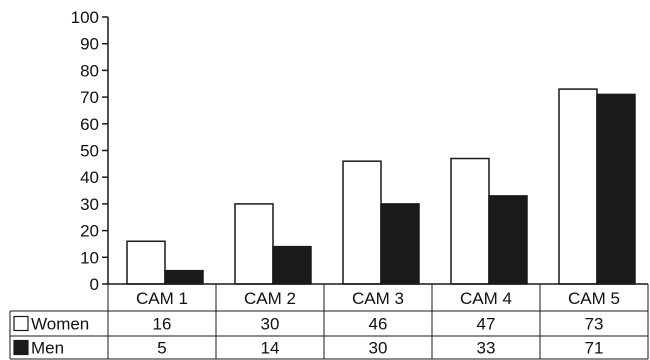 This screenshot has width=650, height=360. What do you see at coordinates (162, 298) in the screenshot?
I see `category-label: CAM 1` at bounding box center [162, 298].